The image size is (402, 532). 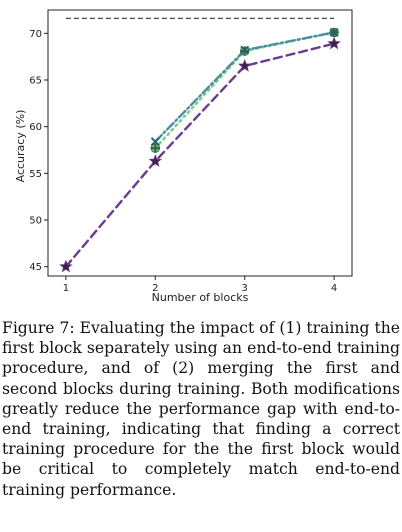 What do you see at coordinates (155, 288) in the screenshot?
I see `x-tick-label: 2` at bounding box center [155, 288].